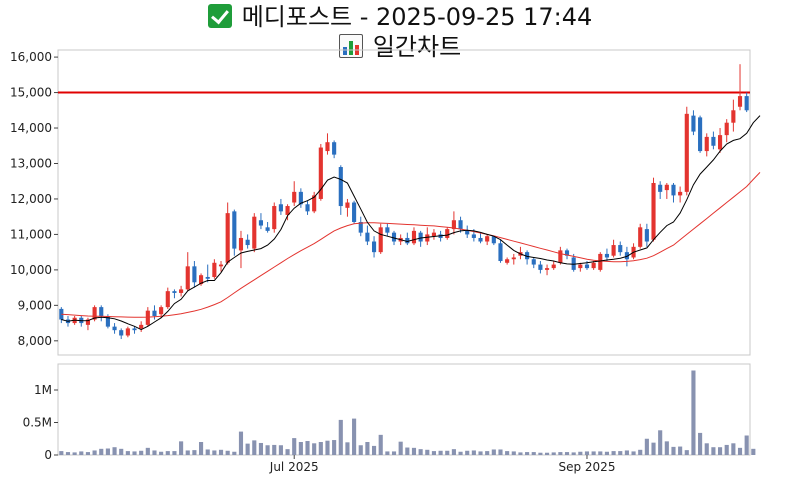  I want to click on title-line-1: 메디포스트 - 2025-09-25 17:44, so click(400, 17).